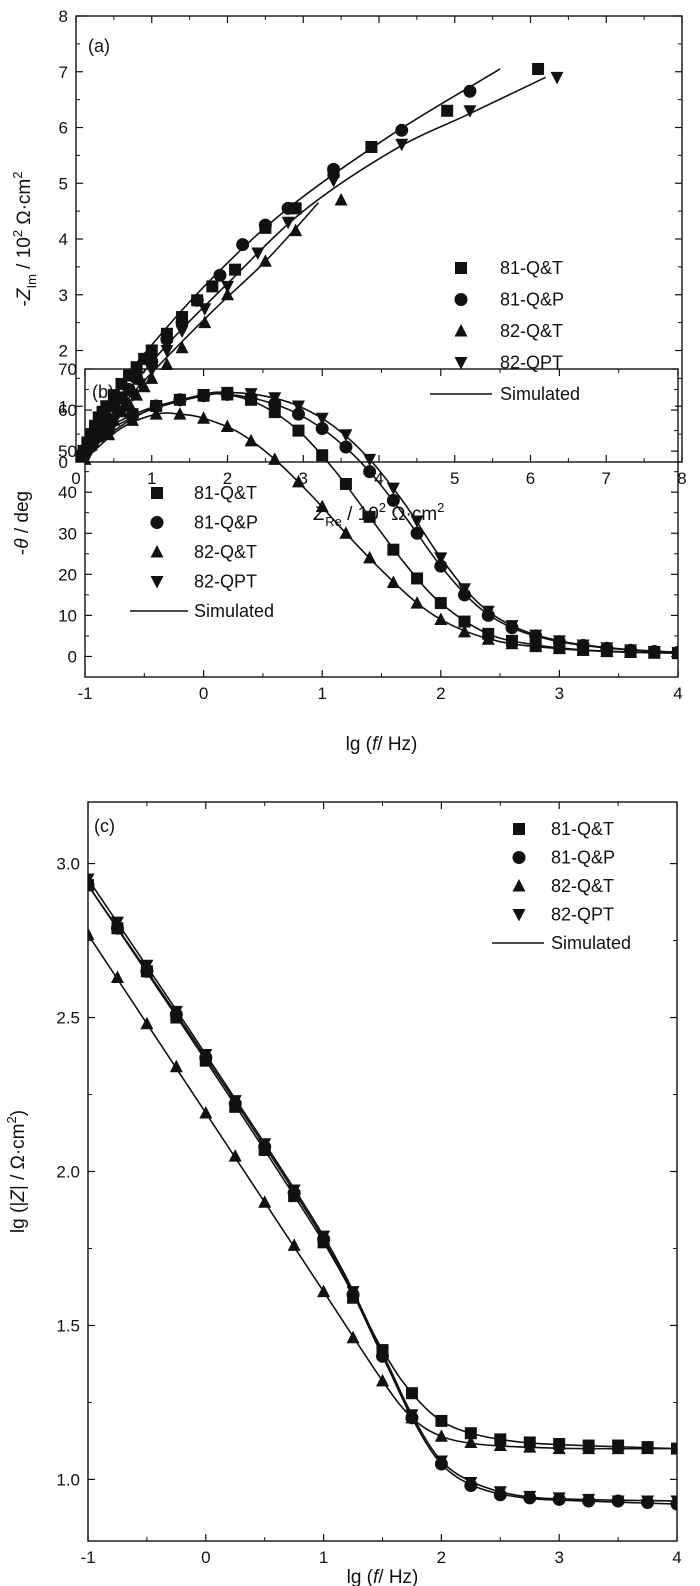  Describe the element at coordinates (583, 858) in the screenshot. I see `chart-c-legend-label: 81-Q&P` at that location.